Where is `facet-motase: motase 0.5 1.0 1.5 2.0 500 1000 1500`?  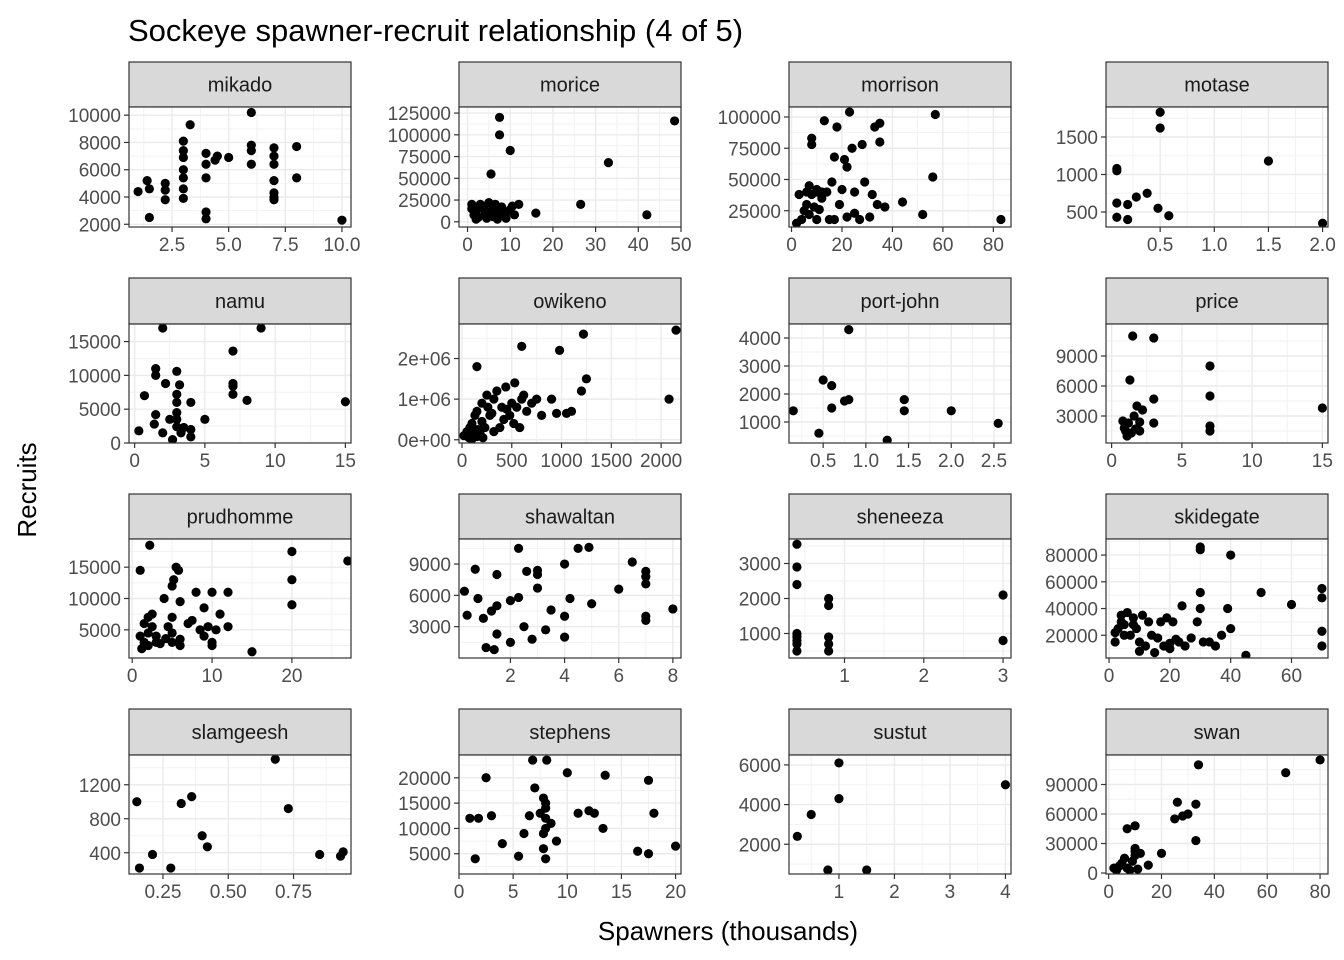 facet-motase: motase 0.5 1.0 1.5 2.0 500 1000 1500 is located at coordinates (1196, 158).